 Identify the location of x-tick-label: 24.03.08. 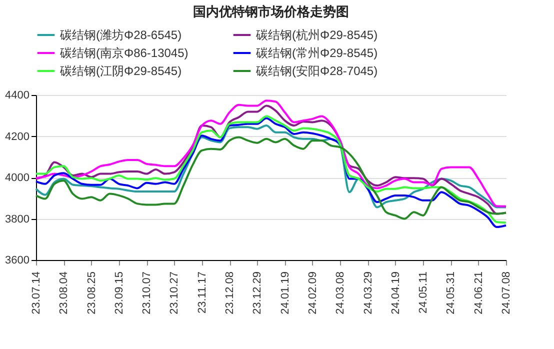
(340, 293).